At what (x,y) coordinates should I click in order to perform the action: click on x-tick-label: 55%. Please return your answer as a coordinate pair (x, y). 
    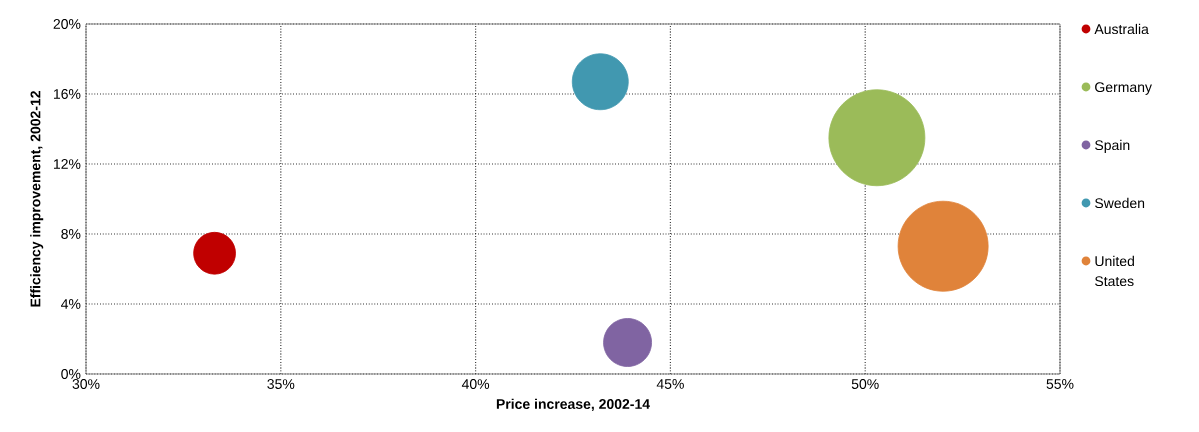
    Looking at the image, I should click on (1060, 384).